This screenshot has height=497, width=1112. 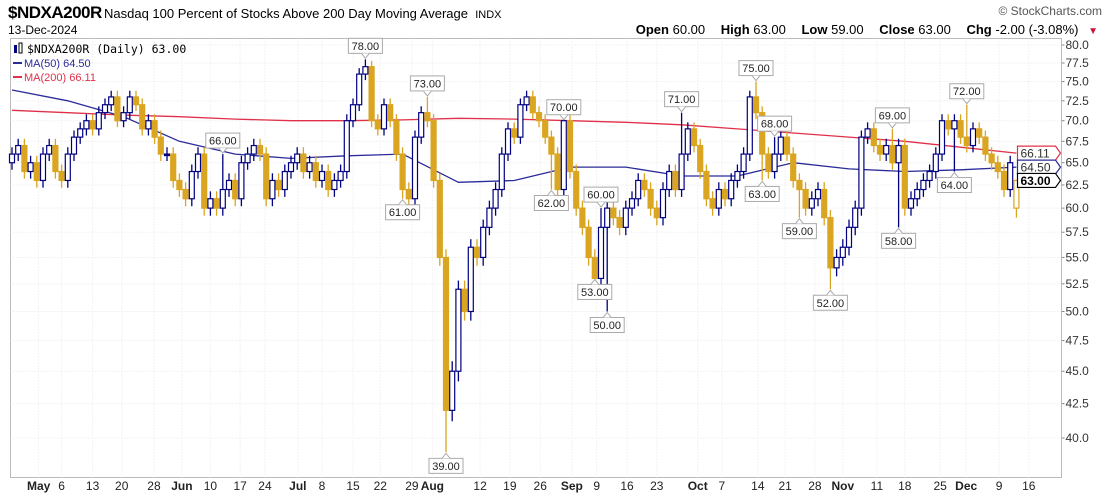 I want to click on annotation-label: 63.00, so click(x=762, y=195).